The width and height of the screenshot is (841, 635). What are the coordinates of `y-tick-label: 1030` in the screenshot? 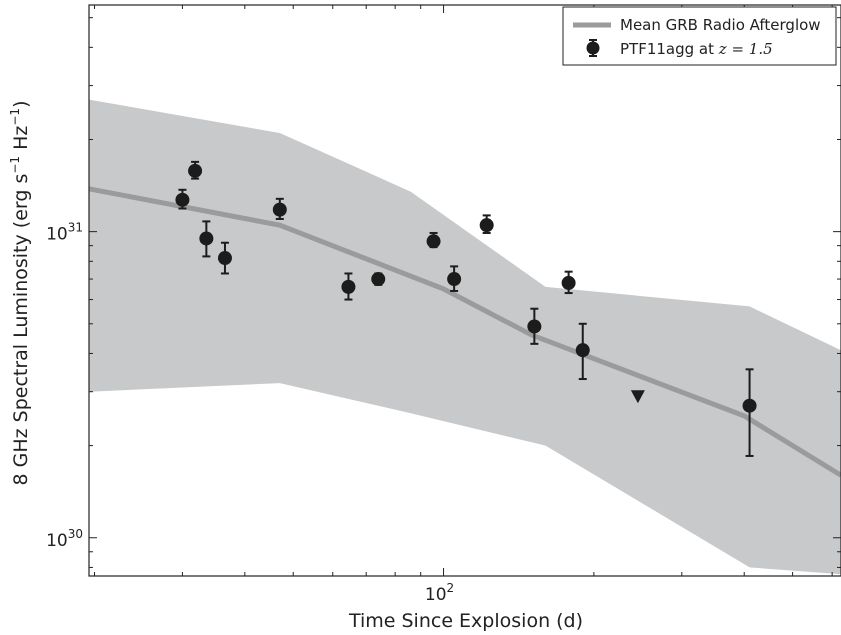 It's located at (64, 539).